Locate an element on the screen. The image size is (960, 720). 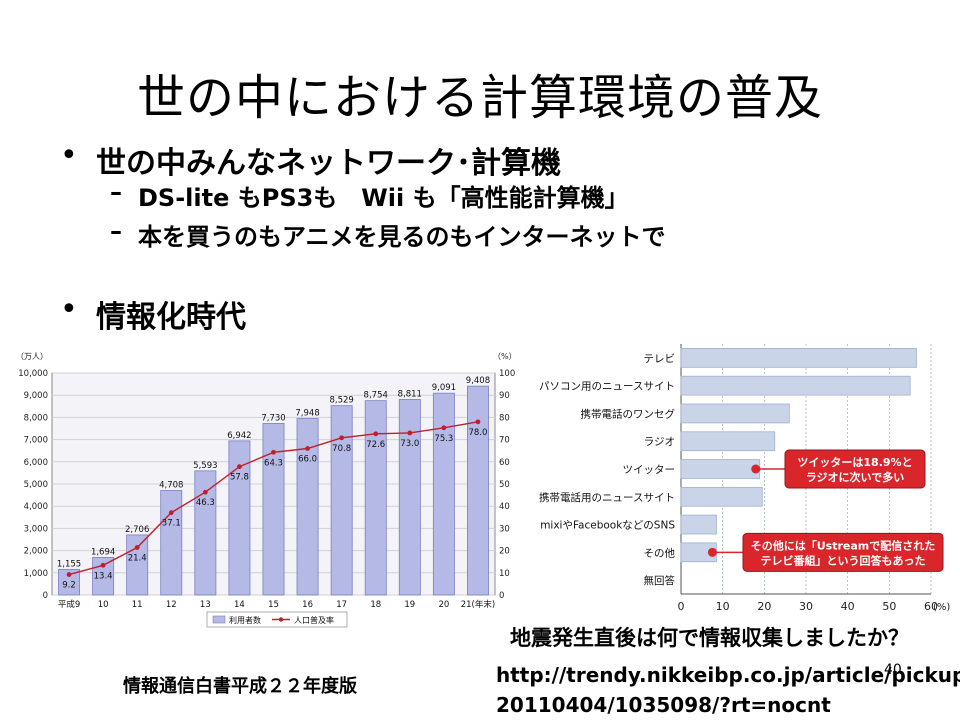
y-tick-label-left: 6,000 is located at coordinates (36, 463).